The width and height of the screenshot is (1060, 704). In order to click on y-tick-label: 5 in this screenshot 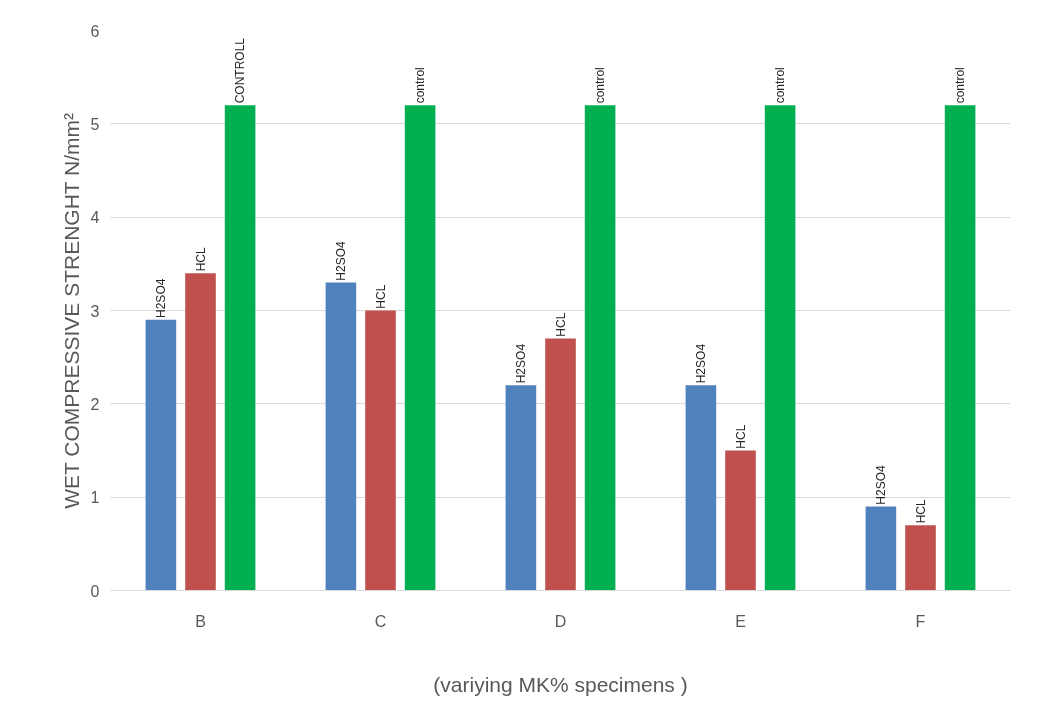, I will do `click(95, 124)`.